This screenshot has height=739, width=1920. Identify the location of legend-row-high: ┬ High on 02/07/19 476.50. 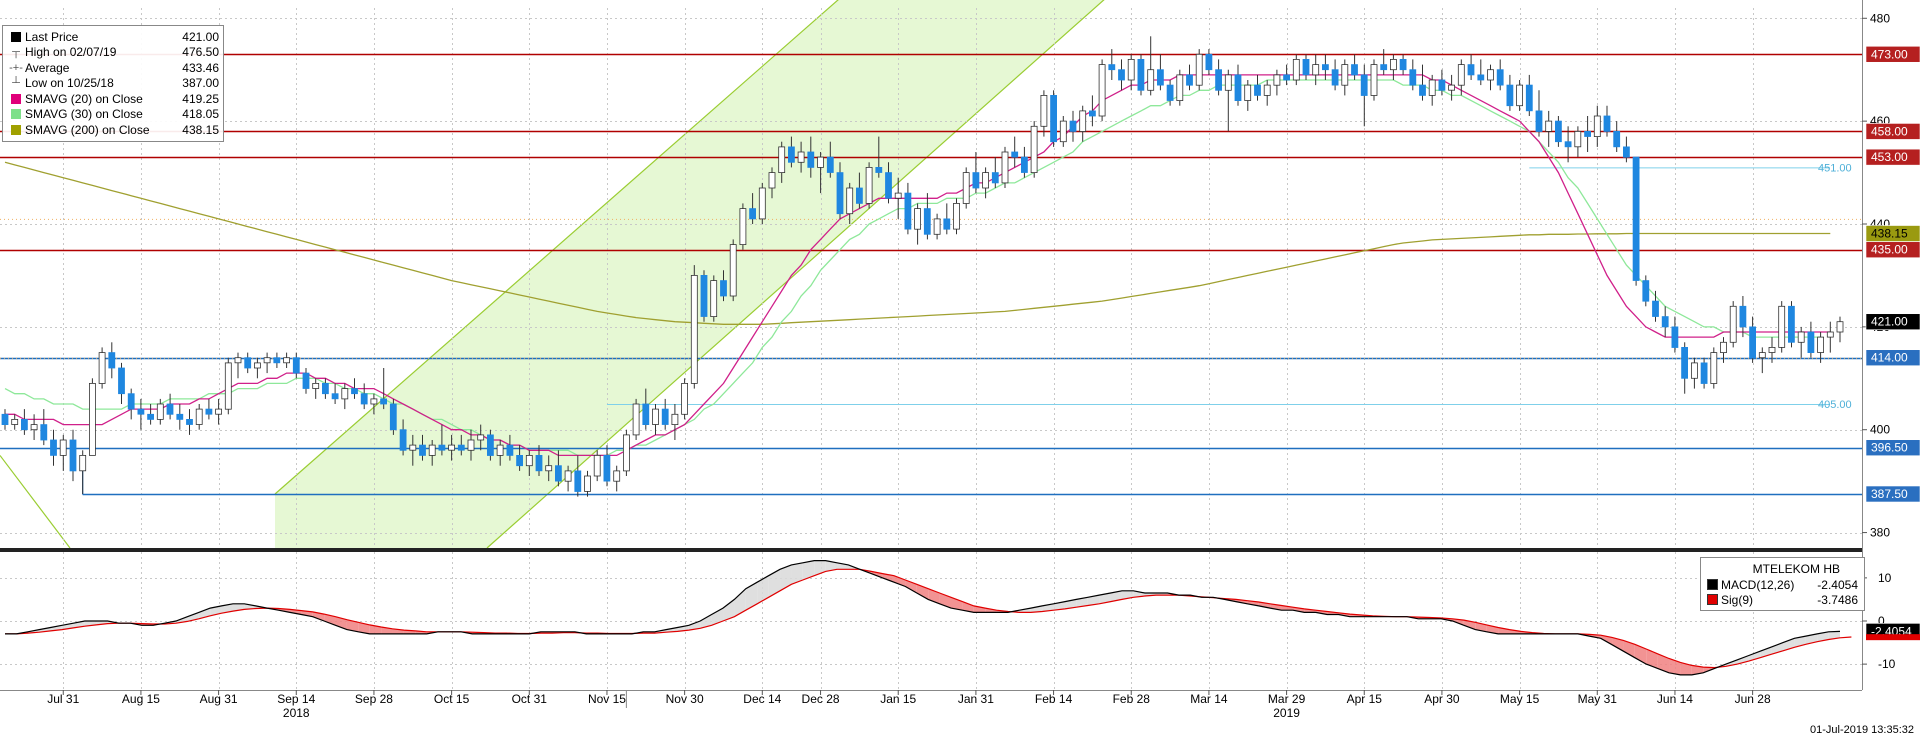
(113, 53).